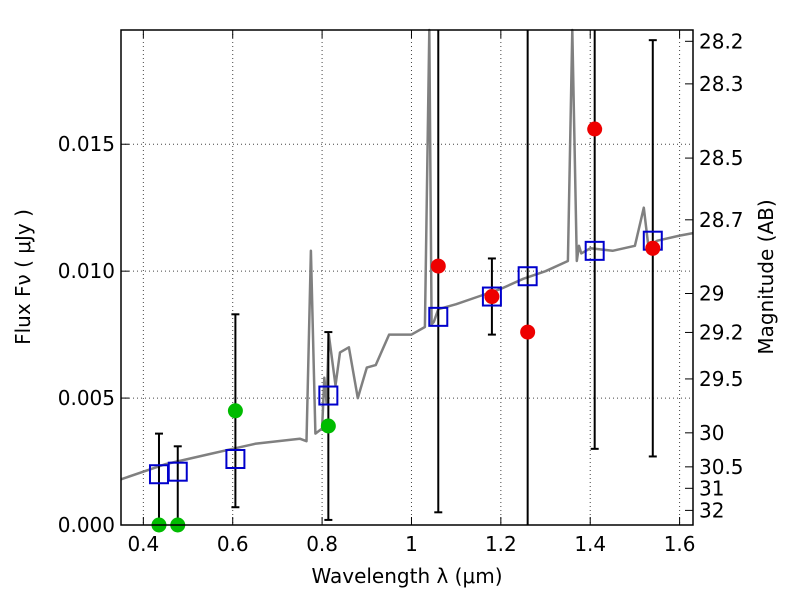 This screenshot has height=600, width=800. Describe the element at coordinates (406, 576) in the screenshot. I see `x-axis-title: Wavelength λ (μm)` at that location.